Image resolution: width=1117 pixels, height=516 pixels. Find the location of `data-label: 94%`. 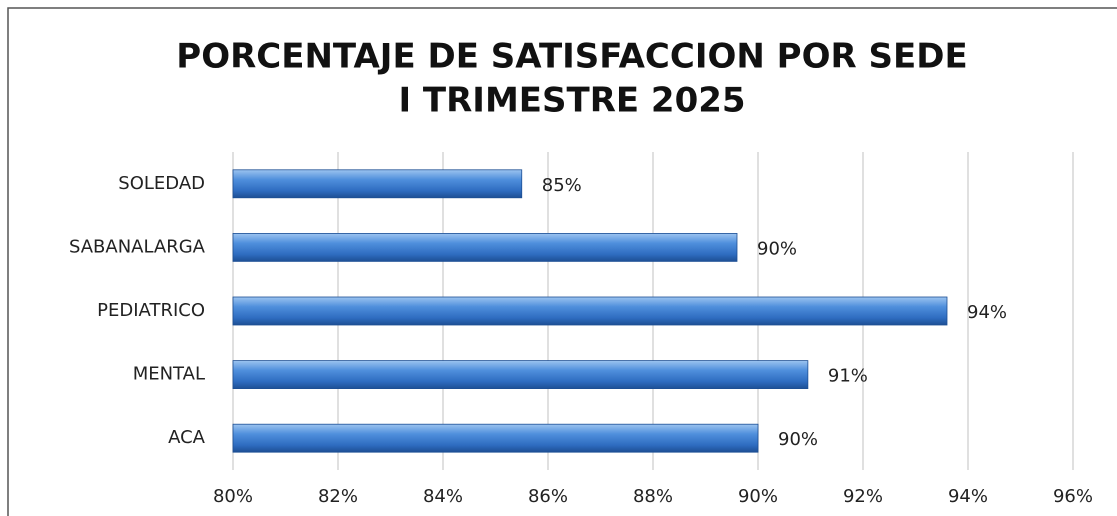

data-label: 94% is located at coordinates (987, 312).